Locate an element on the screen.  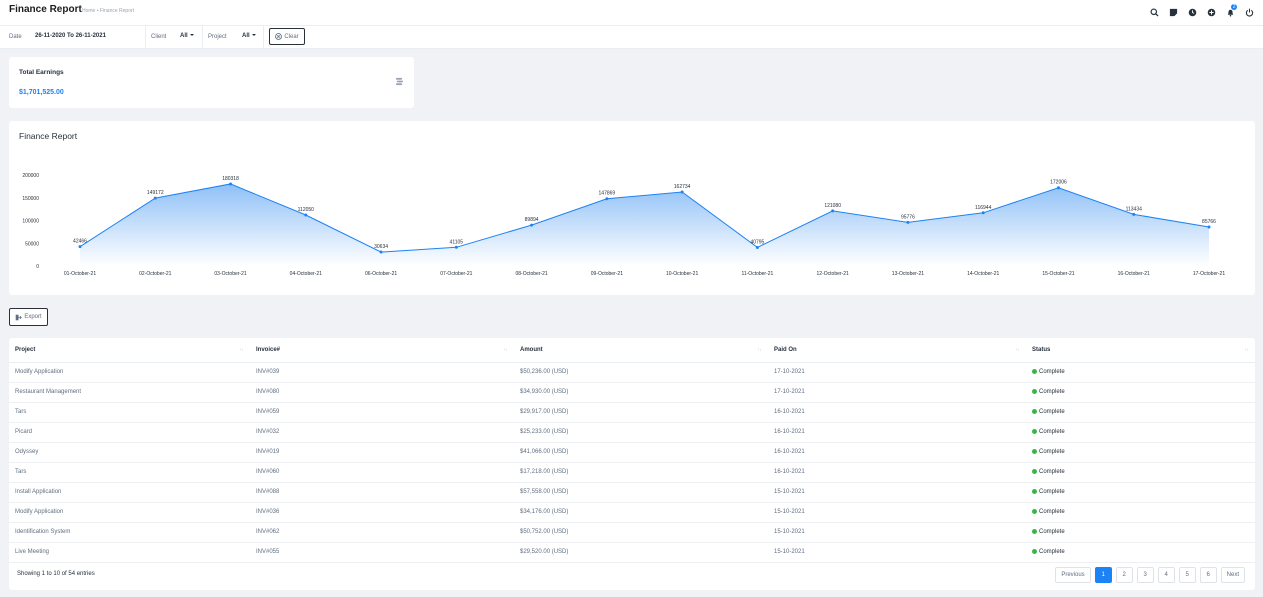
data-label: 30634 is located at coordinates (381, 247).